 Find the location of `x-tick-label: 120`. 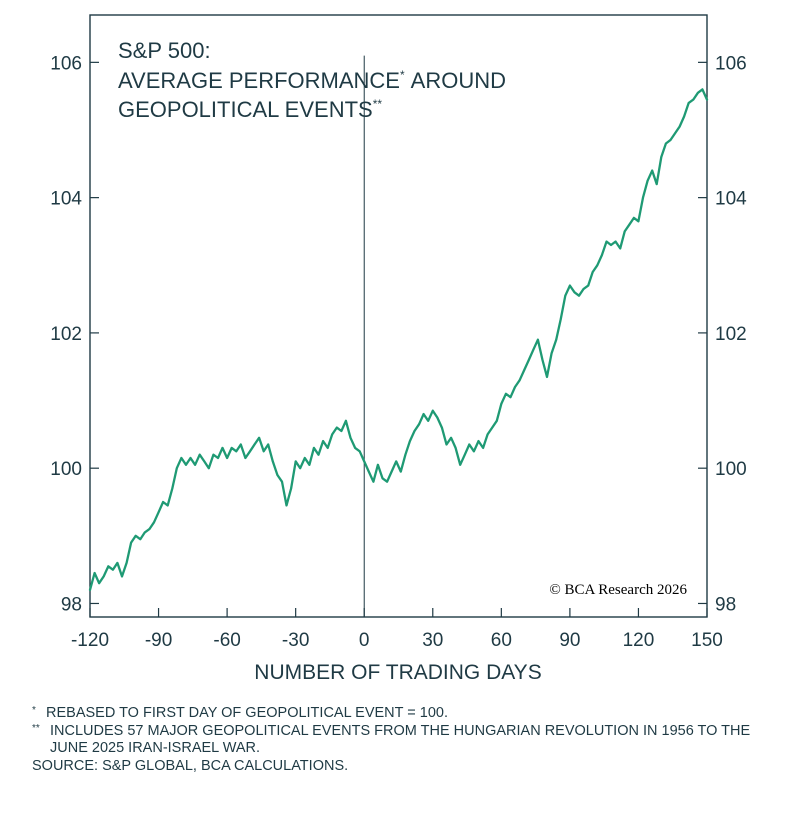

x-tick-label: 120 is located at coordinates (639, 640).